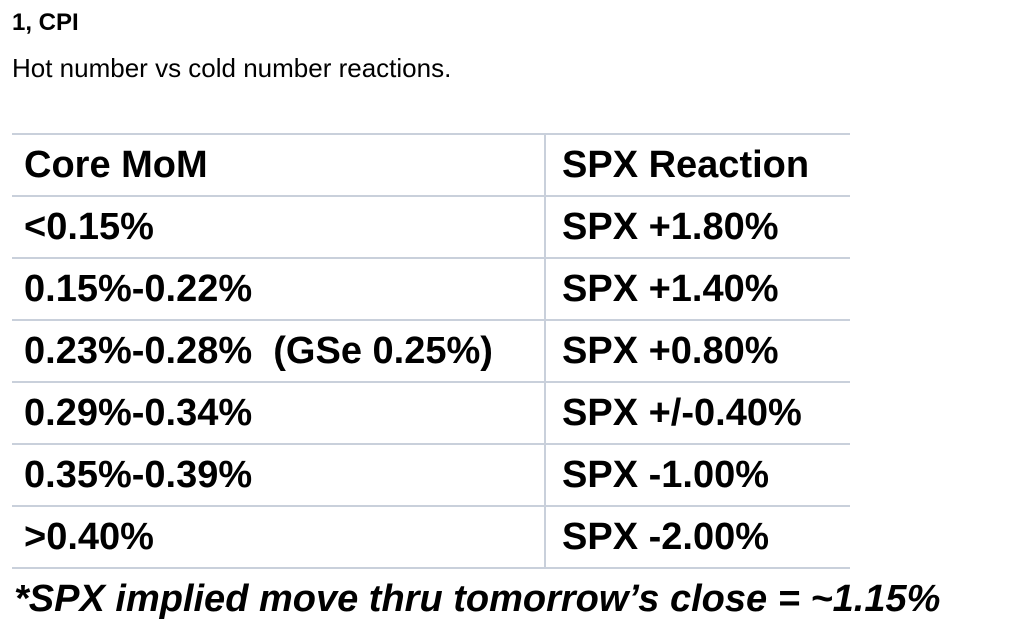 This screenshot has height=640, width=1036. Describe the element at coordinates (279, 165) in the screenshot. I see `column-header-core-mom: Core MoM` at that location.